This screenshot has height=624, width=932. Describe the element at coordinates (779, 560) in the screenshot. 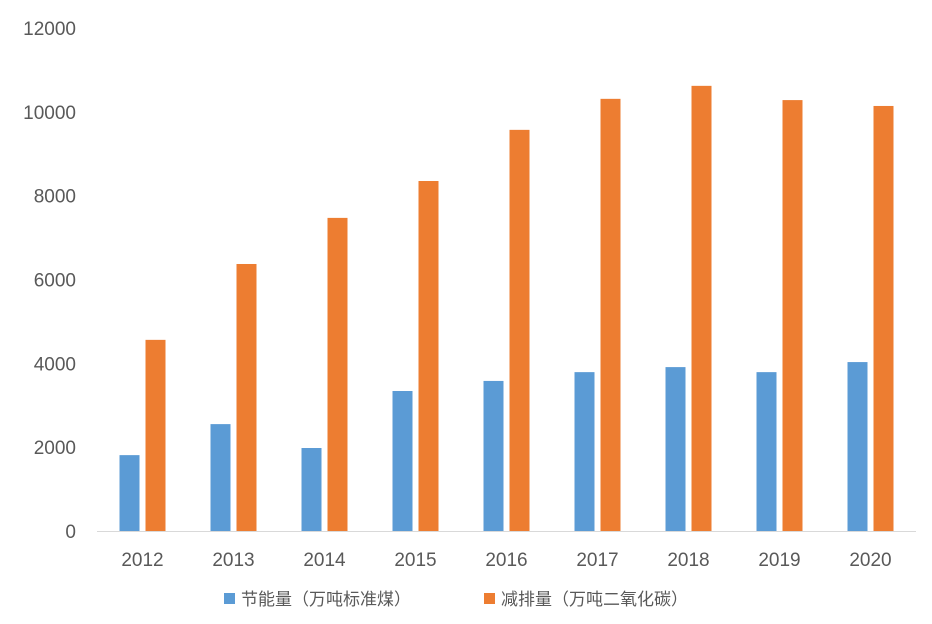

I see `x-tick-label: 2019` at that location.